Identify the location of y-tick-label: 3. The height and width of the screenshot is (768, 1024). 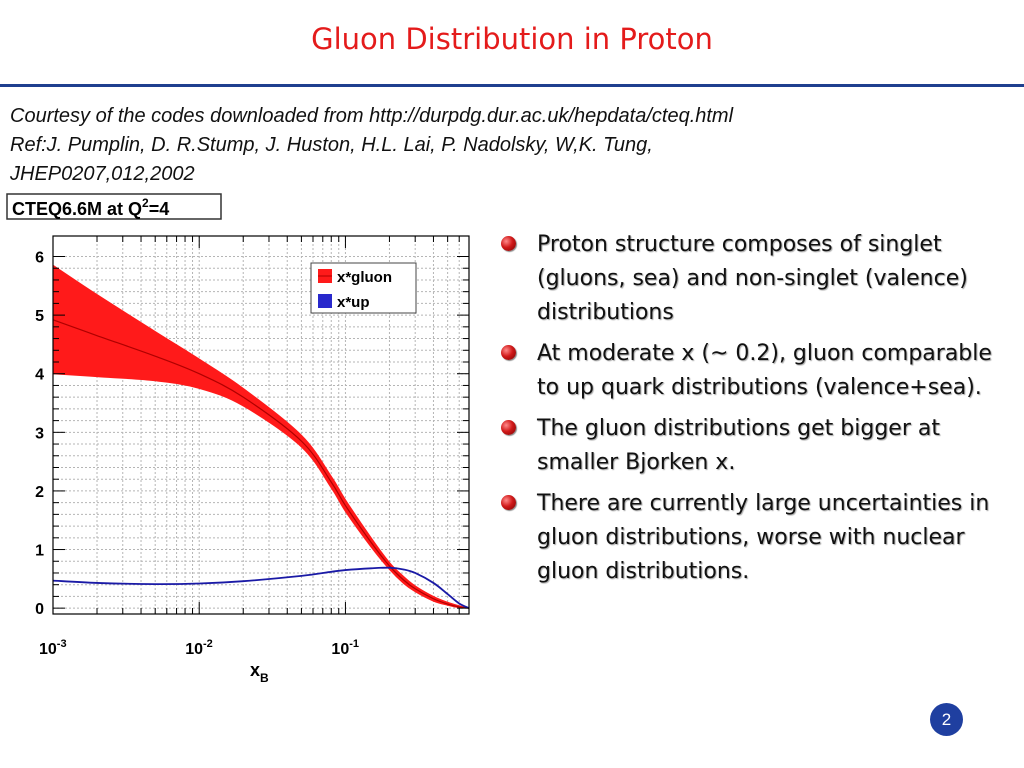
(39, 433).